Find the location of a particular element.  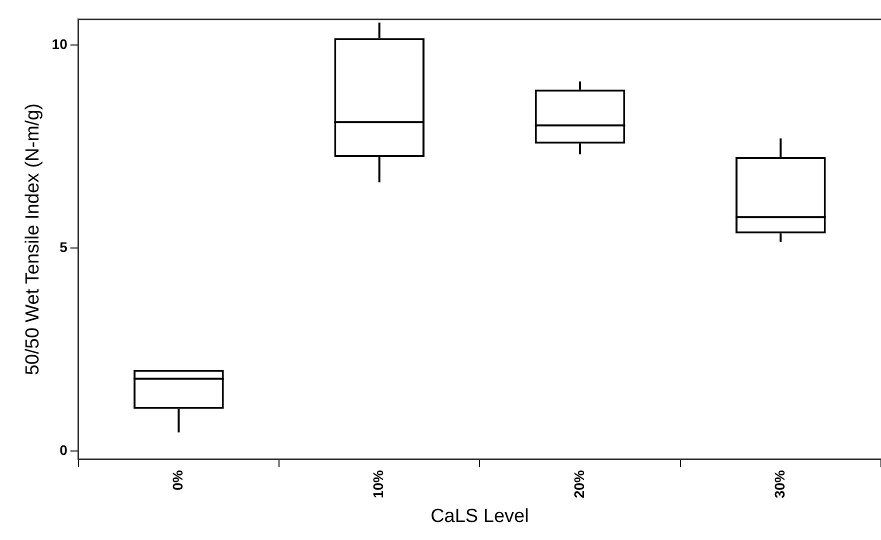

x-axis-title: CaLS Level is located at coordinates (479, 516).